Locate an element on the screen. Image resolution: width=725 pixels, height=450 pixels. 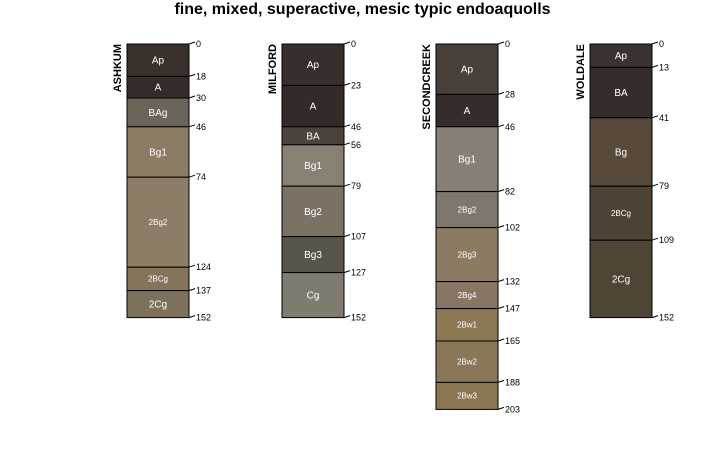
horizon-label: 2Bg4 is located at coordinates (467, 295).